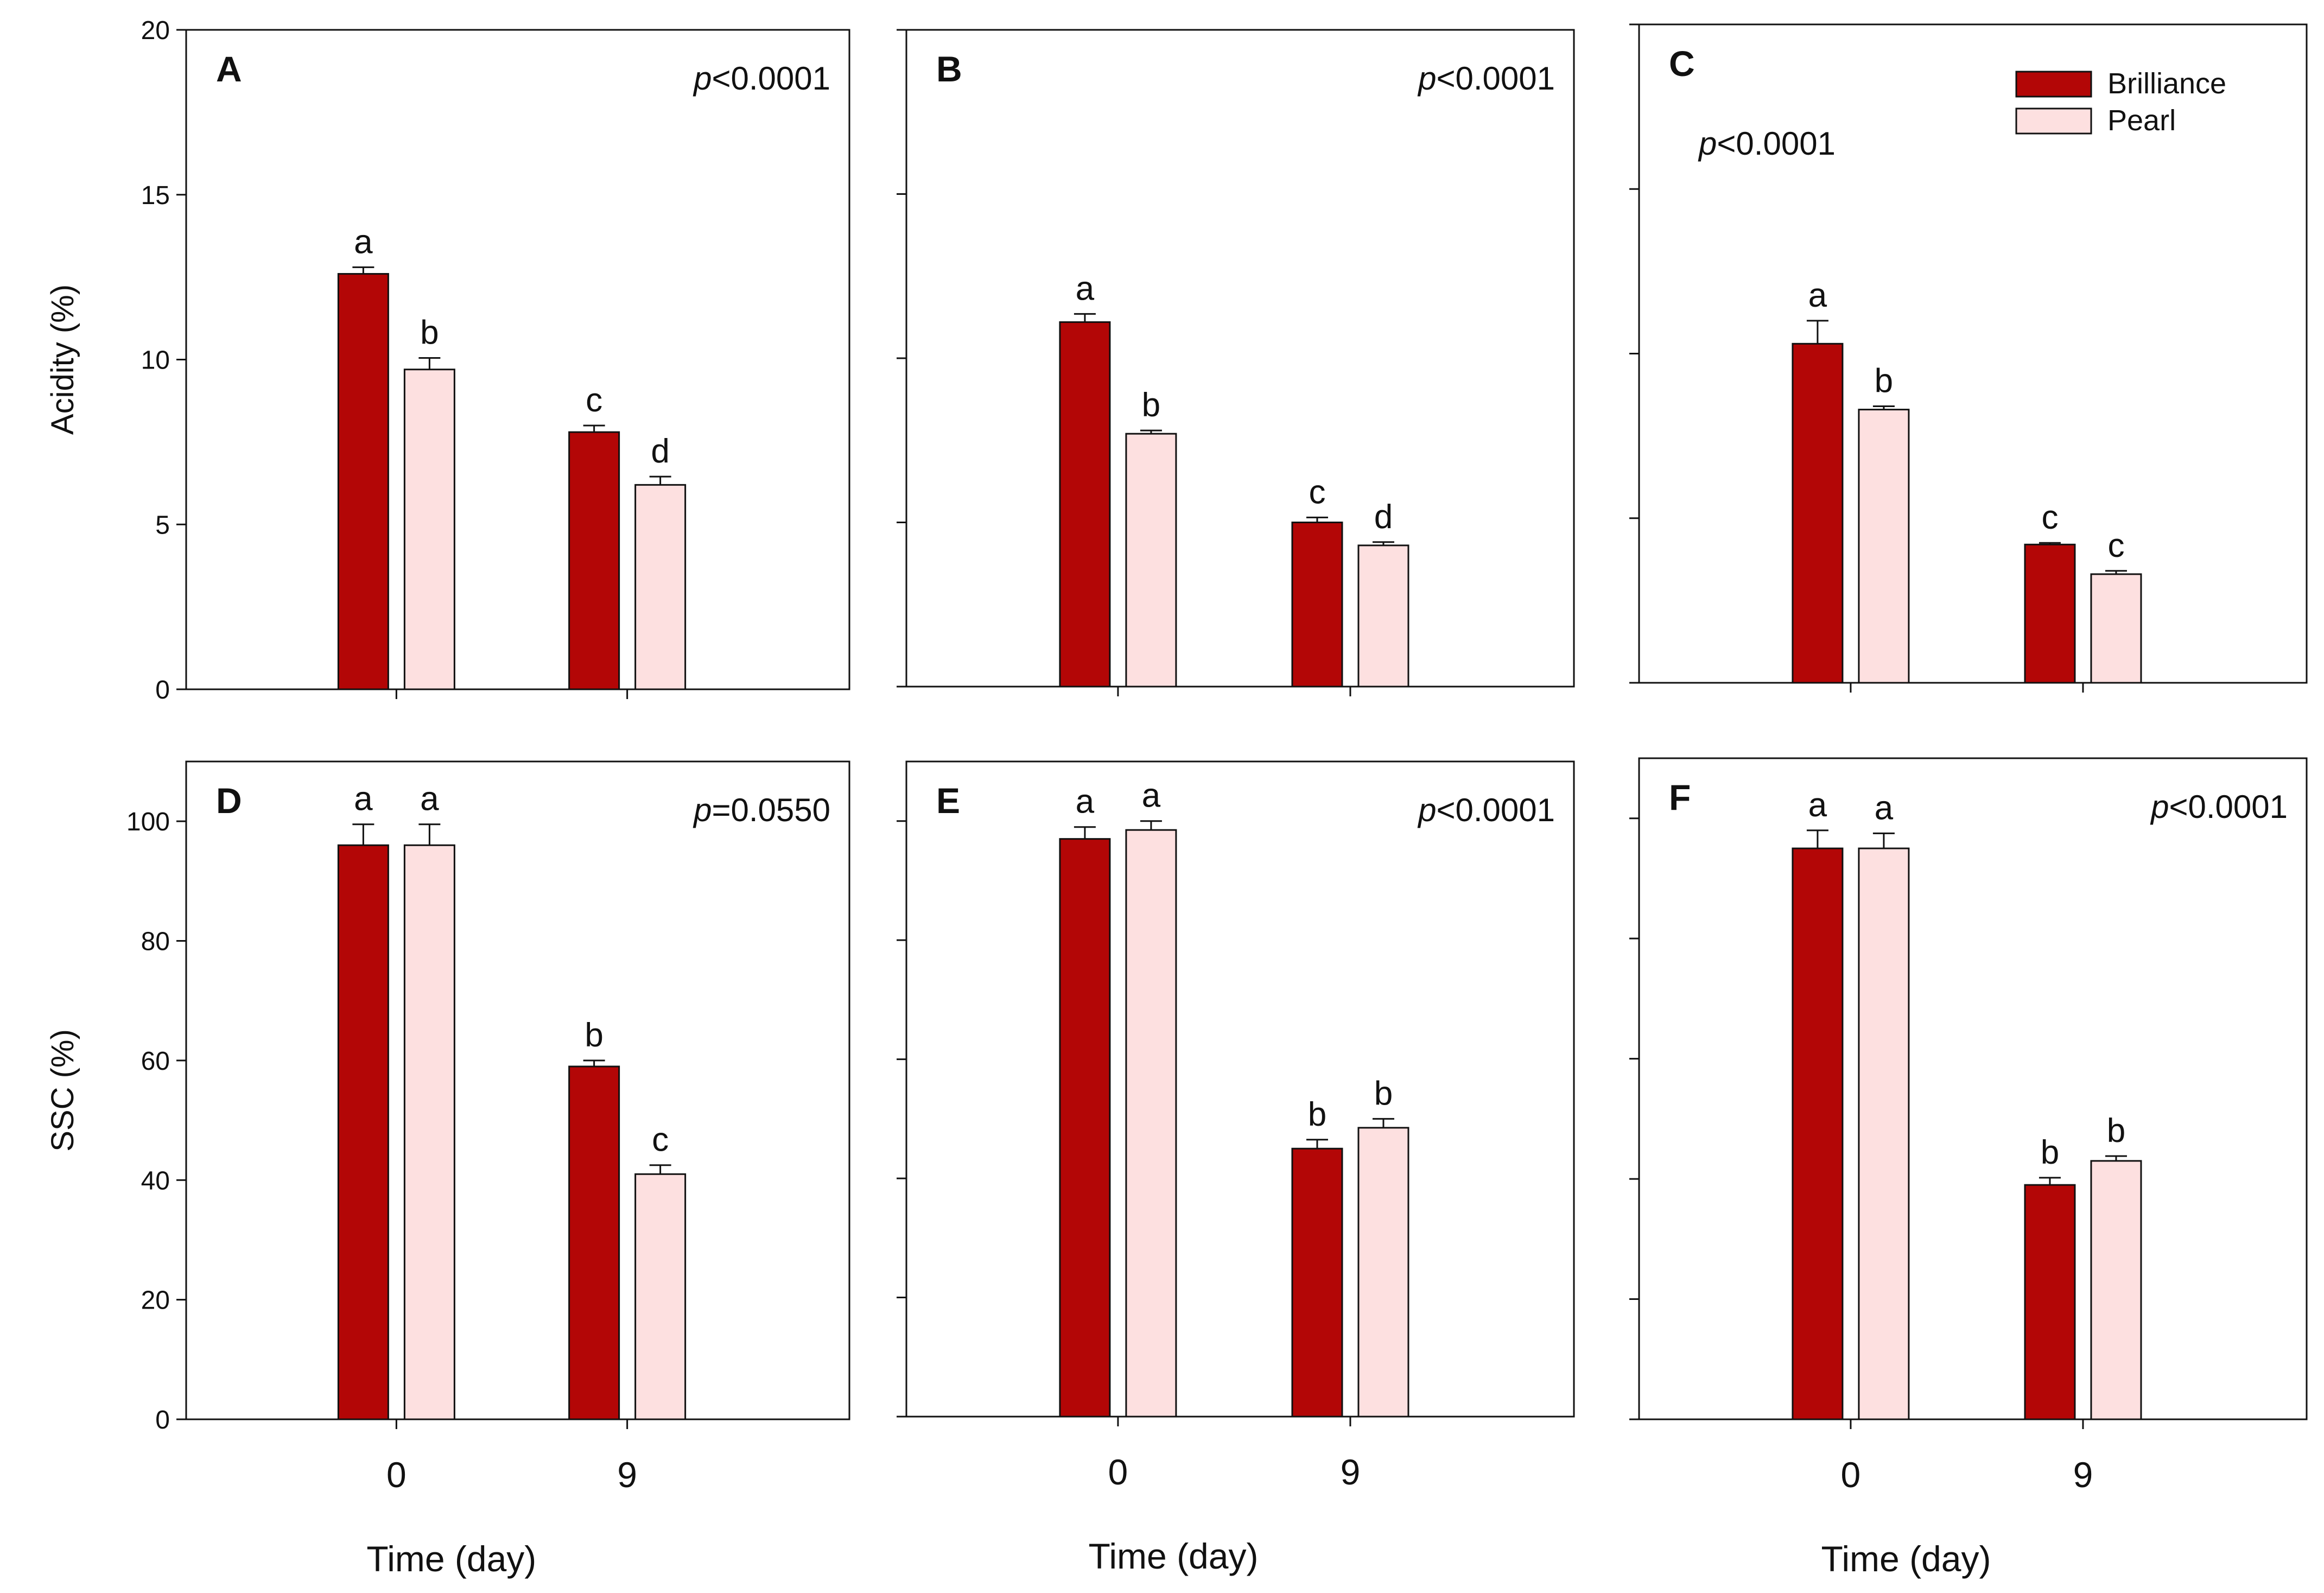 Image resolution: width=2324 pixels, height=1593 pixels. What do you see at coordinates (1680, 797) in the screenshot?
I see `panel-letter: F` at bounding box center [1680, 797].